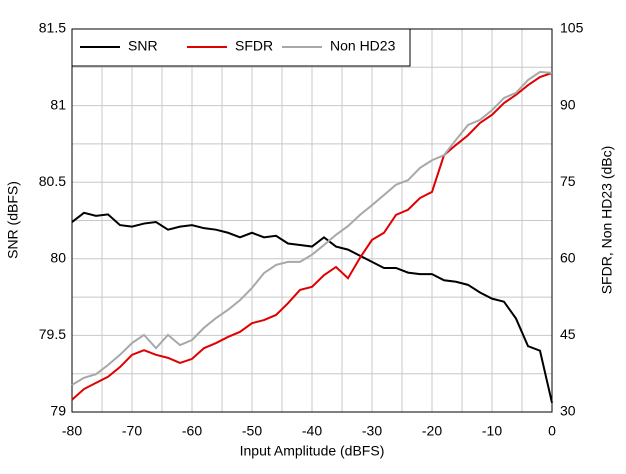 The height and width of the screenshot is (474, 626). I want to click on x-tick-label: -30, so click(372, 431).